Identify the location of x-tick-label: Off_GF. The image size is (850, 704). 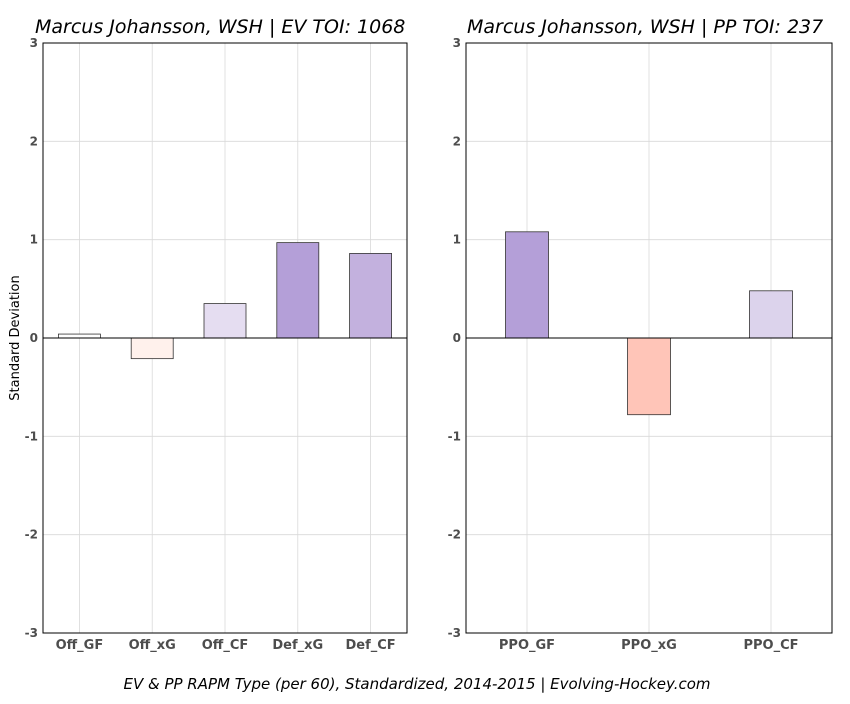
(80, 645).